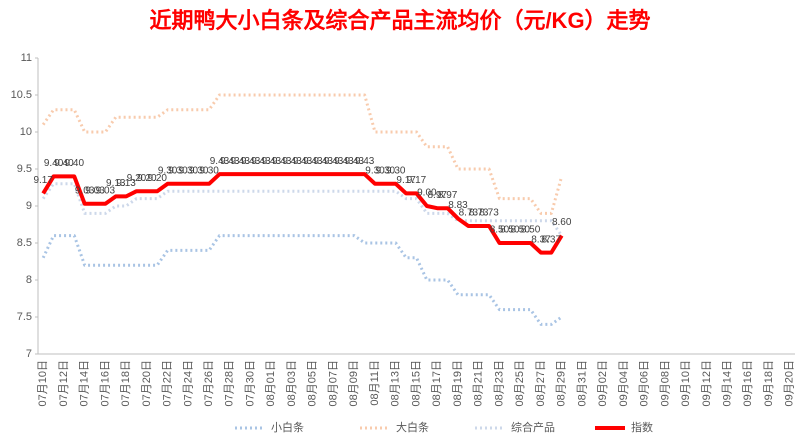 The width and height of the screenshot is (800, 446). Describe the element at coordinates (105, 383) in the screenshot. I see `x-tick-label: 07月16日` at that location.